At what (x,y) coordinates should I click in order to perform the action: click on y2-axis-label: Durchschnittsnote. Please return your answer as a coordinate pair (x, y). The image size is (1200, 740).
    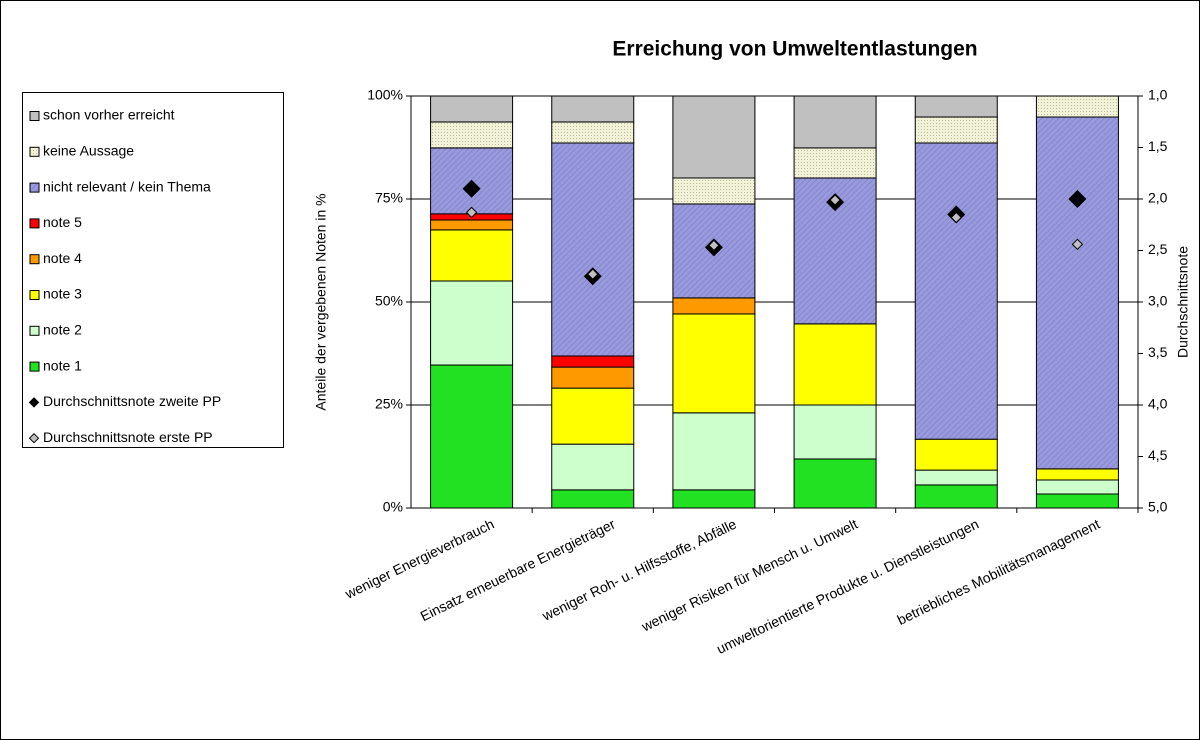
    Looking at the image, I should click on (1183, 302).